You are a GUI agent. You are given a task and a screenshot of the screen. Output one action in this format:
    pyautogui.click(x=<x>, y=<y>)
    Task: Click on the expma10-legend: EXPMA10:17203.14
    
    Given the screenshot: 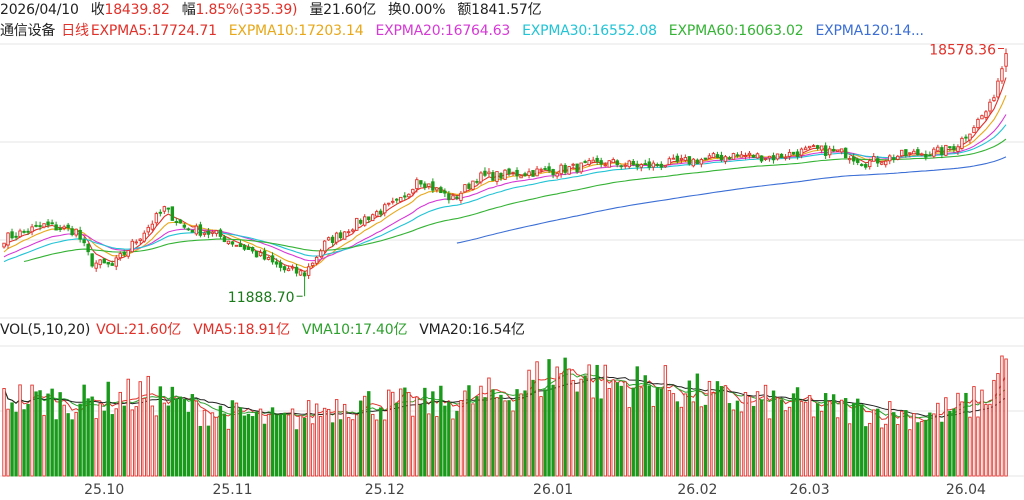 What is the action you would take?
    pyautogui.click(x=296, y=31)
    